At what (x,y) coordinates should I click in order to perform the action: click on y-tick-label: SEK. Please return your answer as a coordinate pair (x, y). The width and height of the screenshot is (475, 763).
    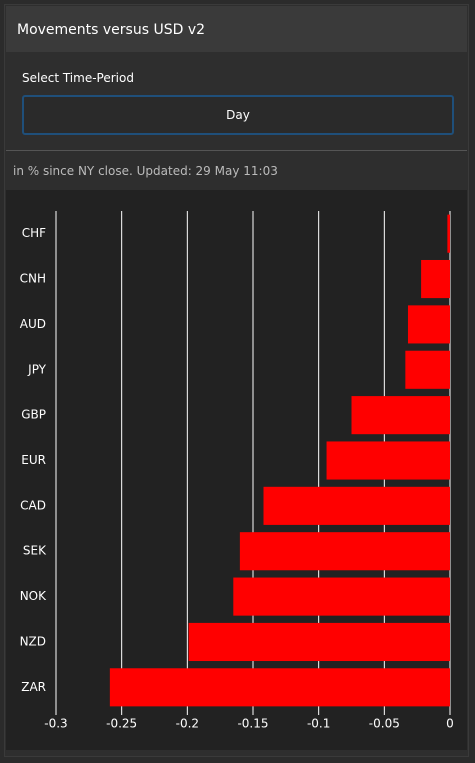
    Looking at the image, I should click on (35, 551).